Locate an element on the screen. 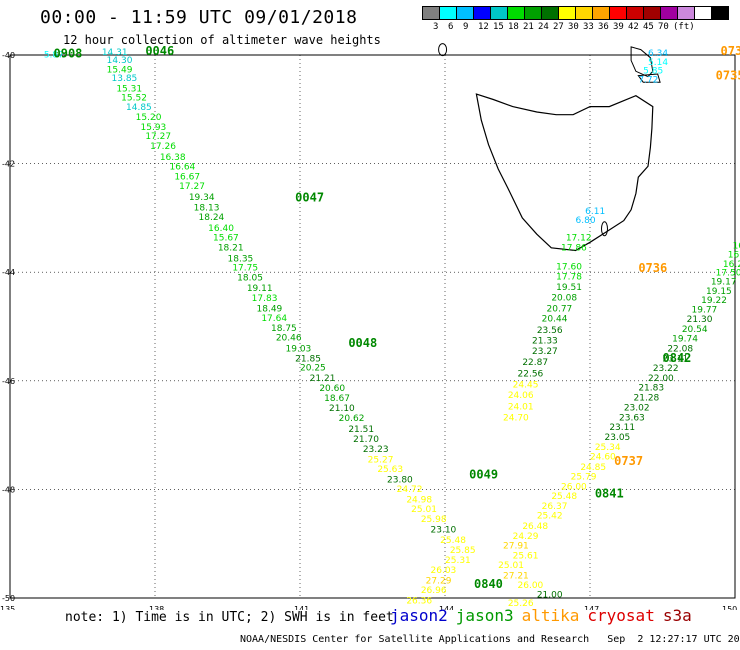 Image resolution: width=740 pixels, height=650 pixels. swh-data-label: 18.13 is located at coordinates (207, 208).